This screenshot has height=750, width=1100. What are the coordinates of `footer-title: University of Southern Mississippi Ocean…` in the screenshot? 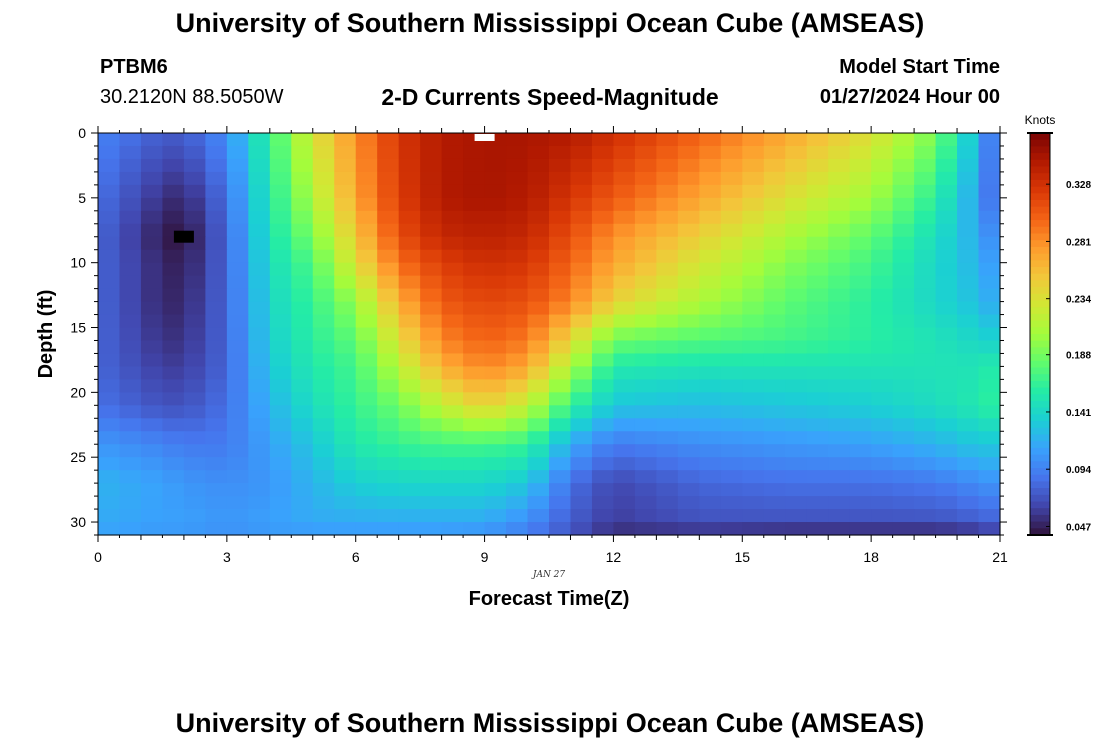 It's located at (550, 723).